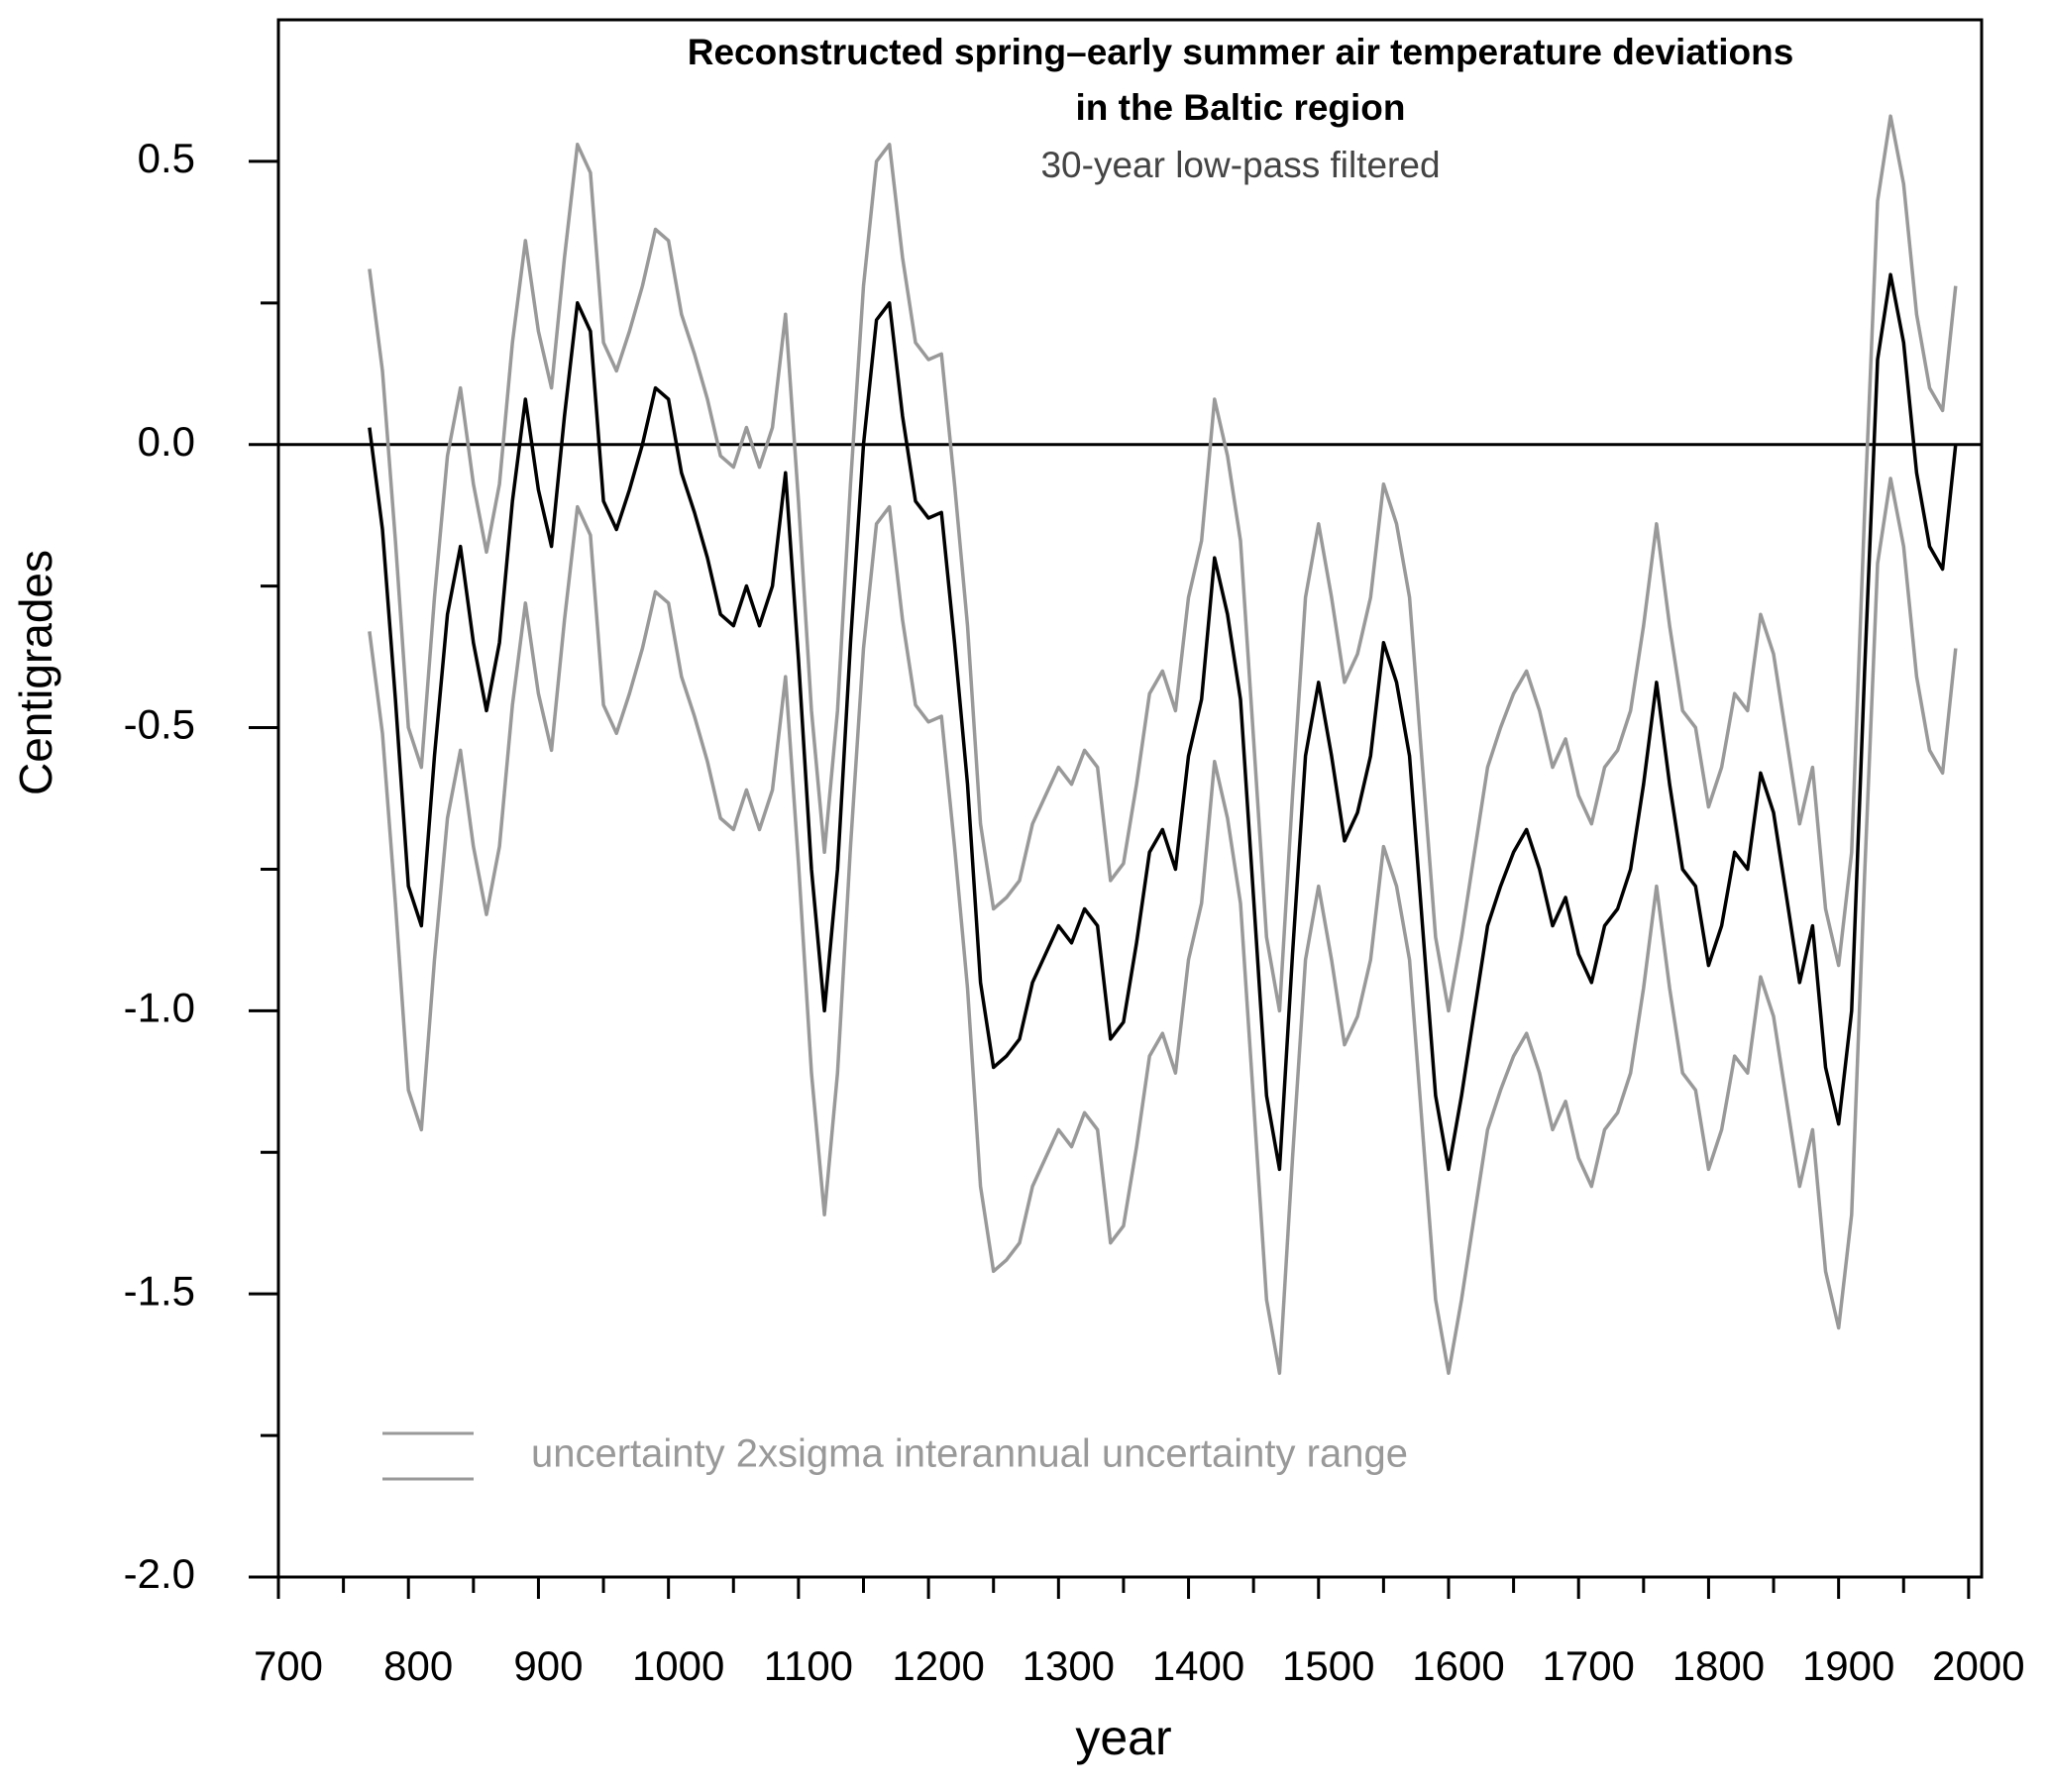  I want to click on y-tick-label: -2.0, so click(159, 1574).